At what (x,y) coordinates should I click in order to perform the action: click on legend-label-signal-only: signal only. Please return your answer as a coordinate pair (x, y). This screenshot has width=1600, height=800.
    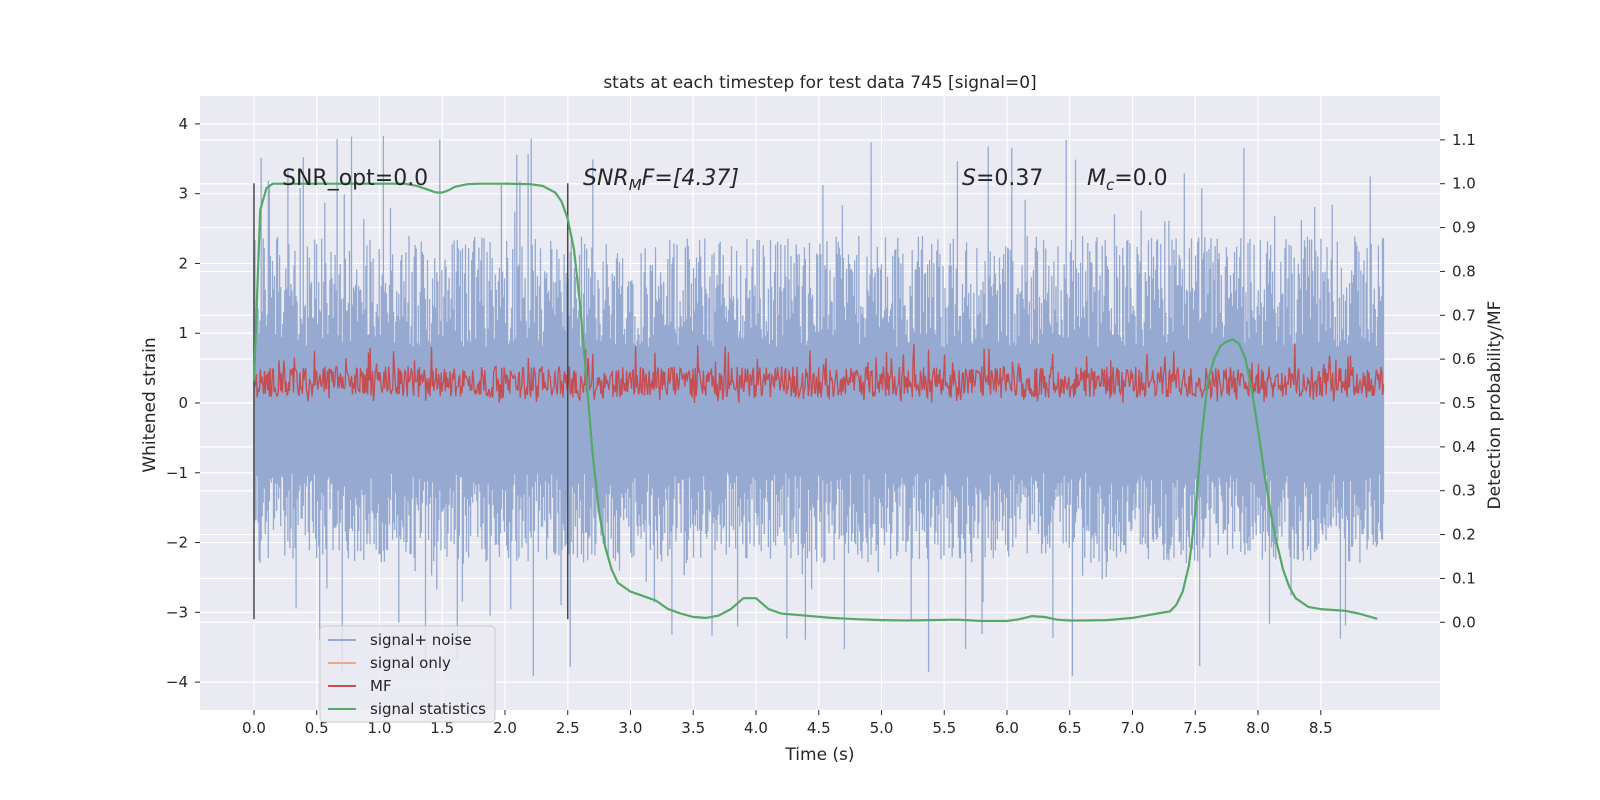
    Looking at the image, I should click on (410, 663).